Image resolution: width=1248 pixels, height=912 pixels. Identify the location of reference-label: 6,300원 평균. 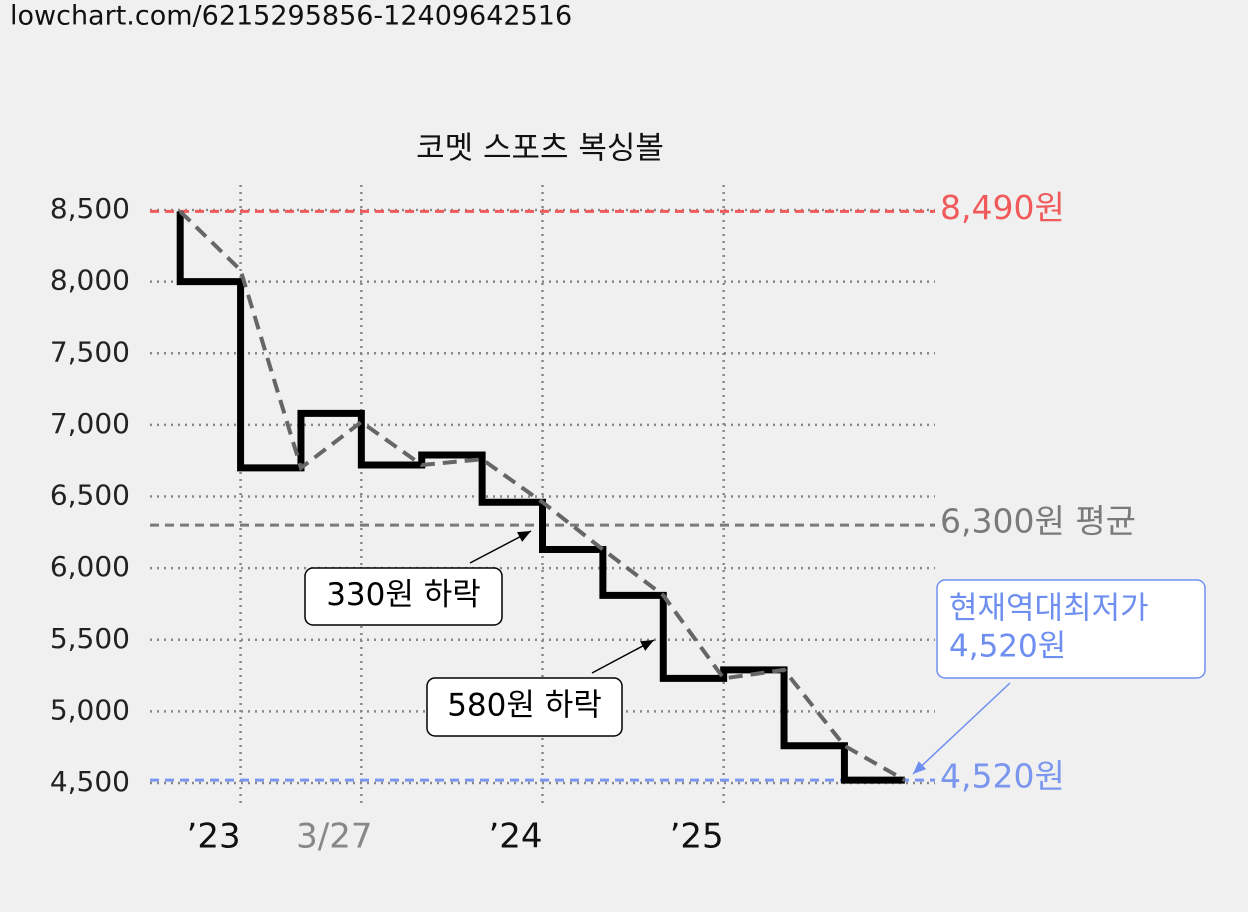
(1038, 521).